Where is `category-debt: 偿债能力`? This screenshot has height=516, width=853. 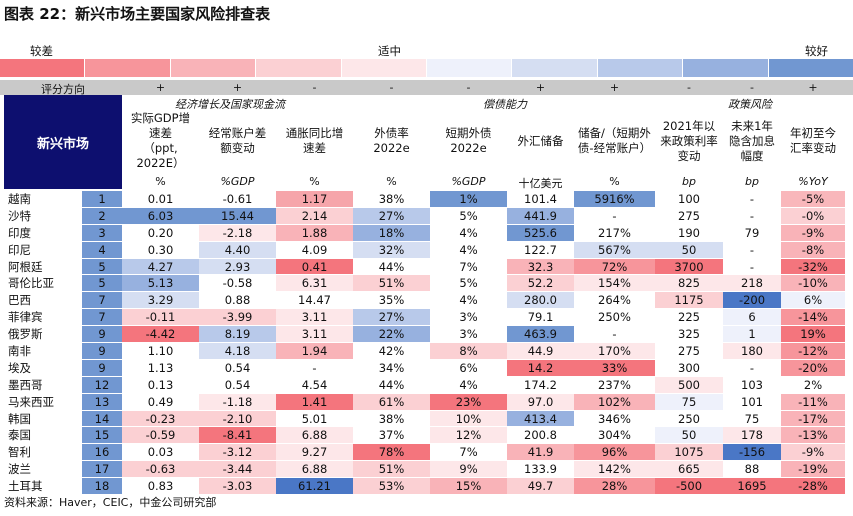
category-debt: 偿债能力 is located at coordinates (505, 104).